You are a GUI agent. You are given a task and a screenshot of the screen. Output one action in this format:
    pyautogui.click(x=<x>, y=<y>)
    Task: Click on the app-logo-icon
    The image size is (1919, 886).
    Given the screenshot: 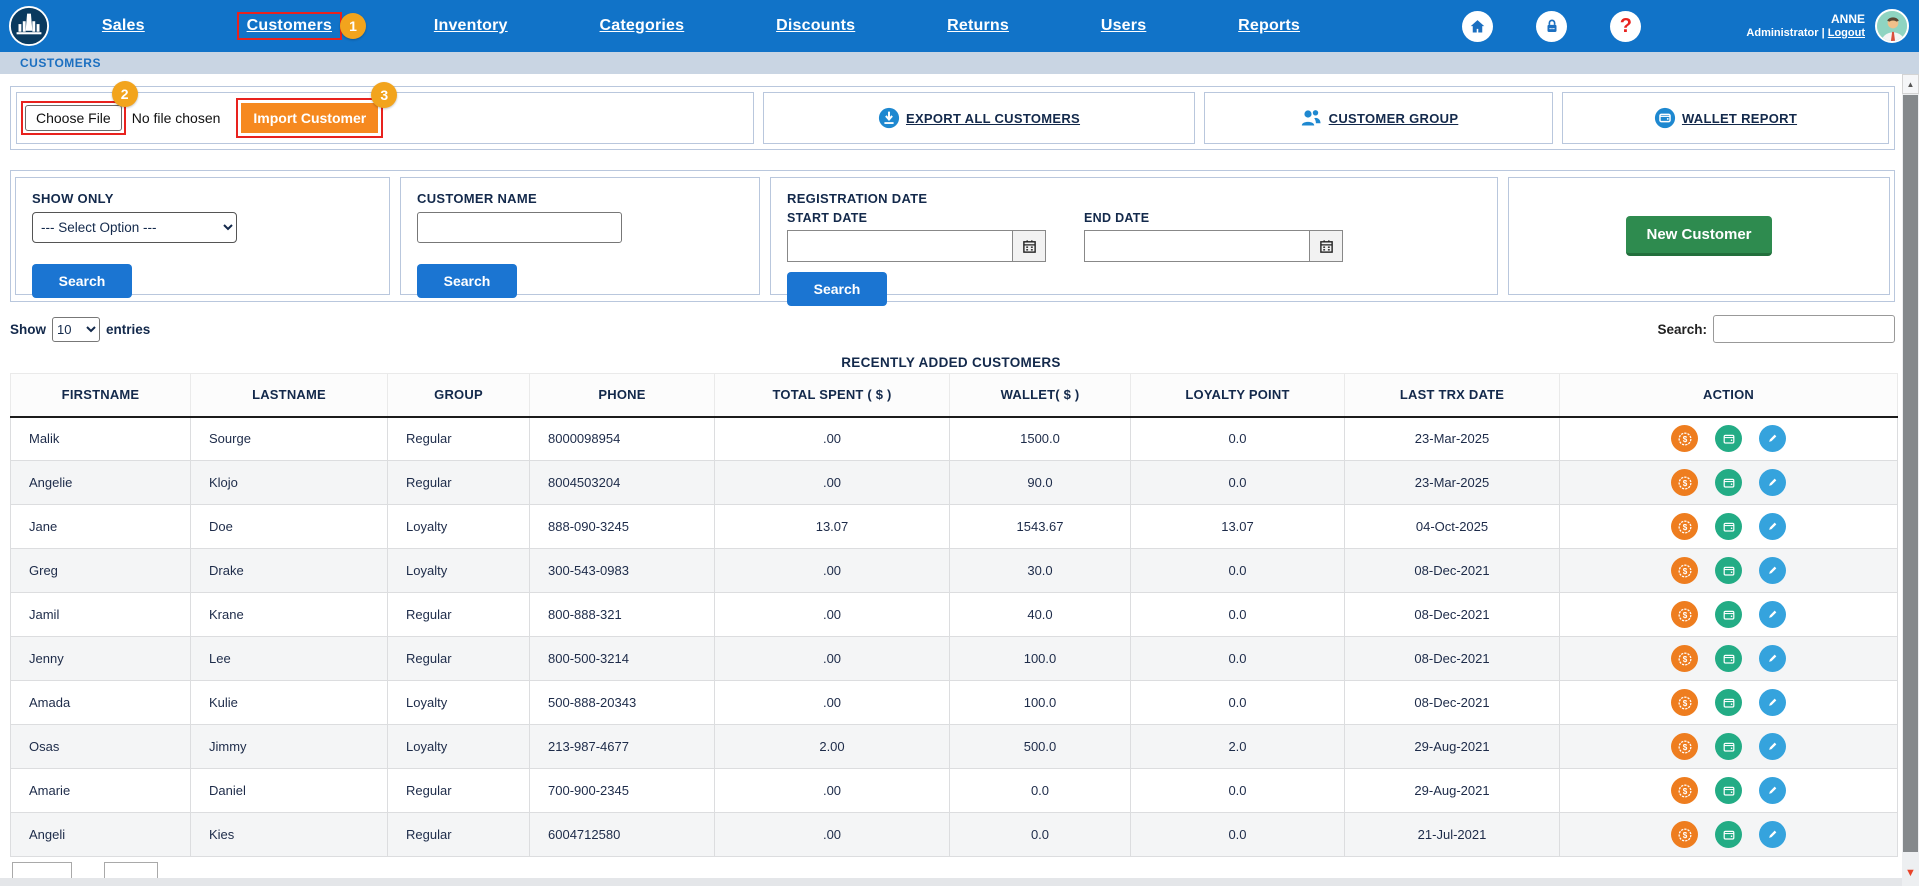 What is the action you would take?
    pyautogui.click(x=29, y=26)
    